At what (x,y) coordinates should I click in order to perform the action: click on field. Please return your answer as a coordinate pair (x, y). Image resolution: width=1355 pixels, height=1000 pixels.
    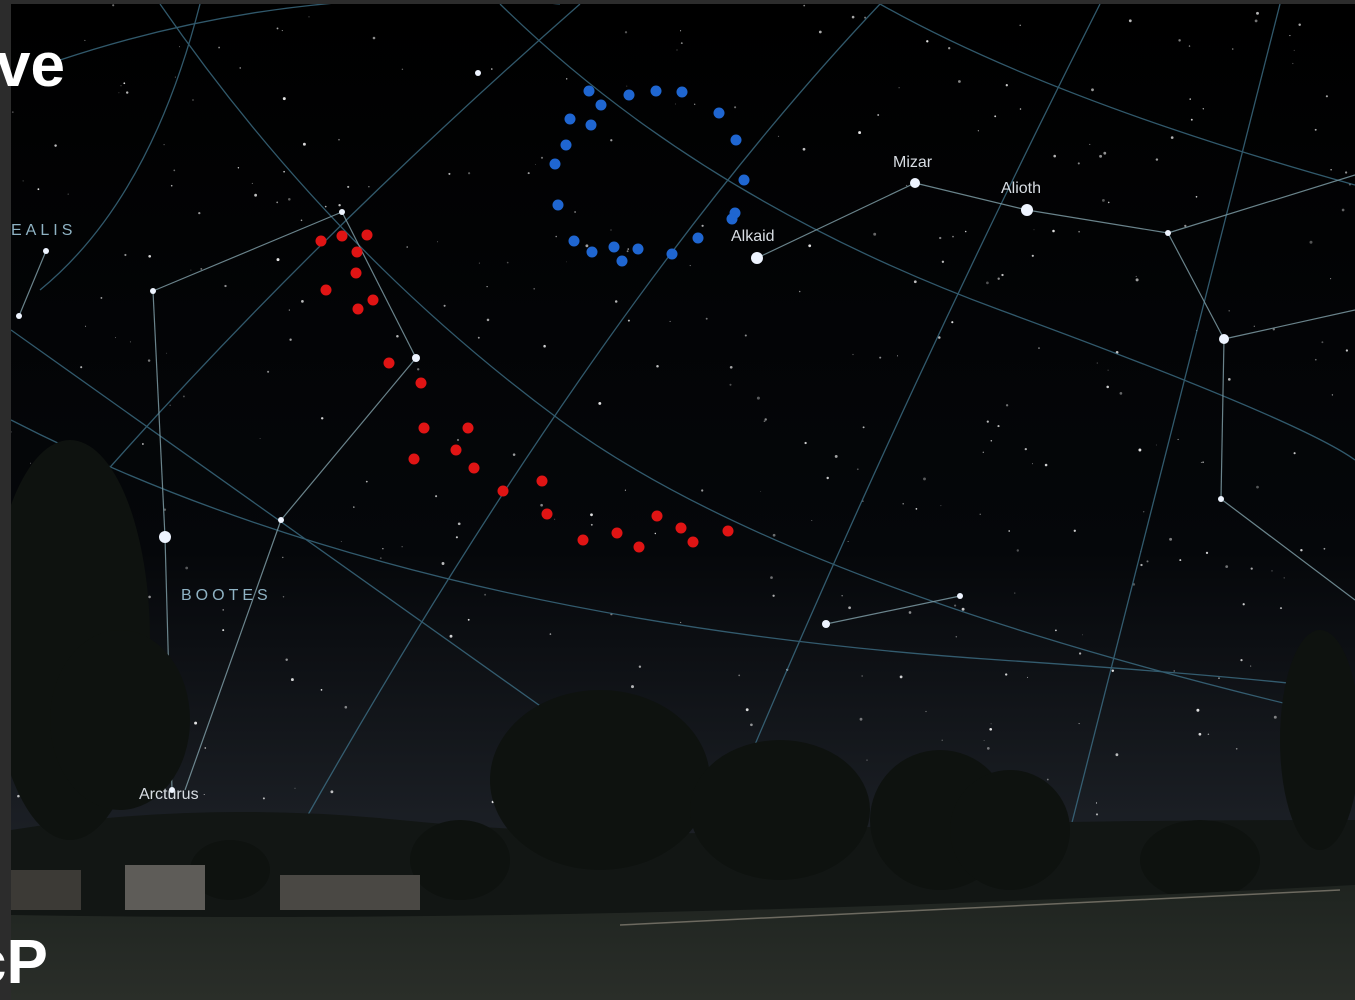
    Looking at the image, I should click on (683, 942).